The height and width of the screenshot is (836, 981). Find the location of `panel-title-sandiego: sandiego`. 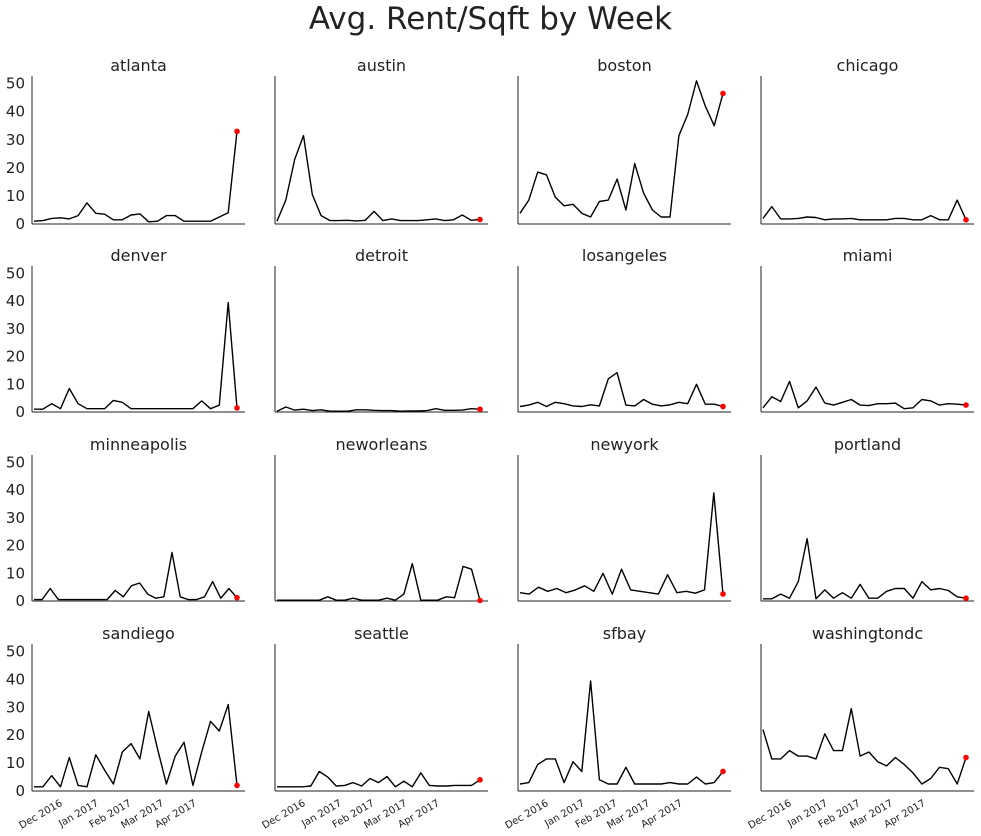

panel-title-sandiego: sandiego is located at coordinates (138, 633).